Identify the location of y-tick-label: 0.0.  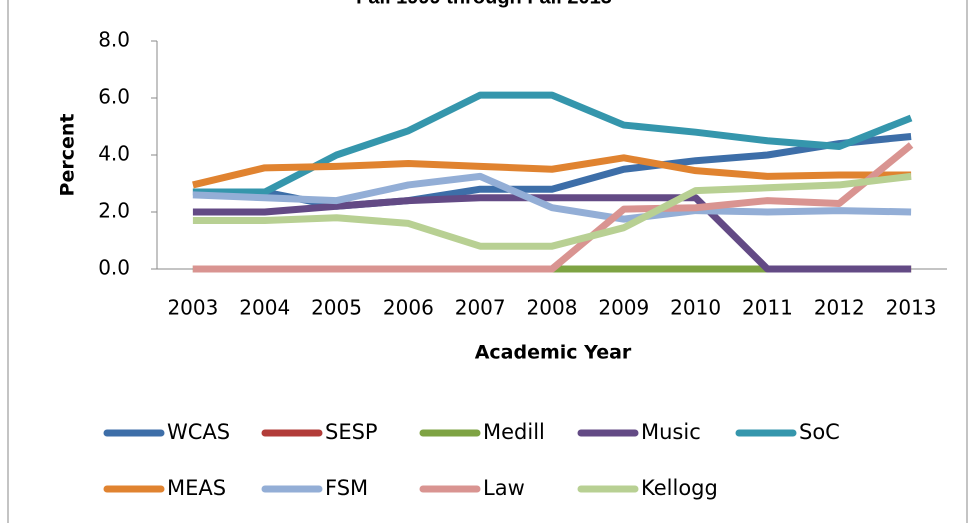
(114, 268).